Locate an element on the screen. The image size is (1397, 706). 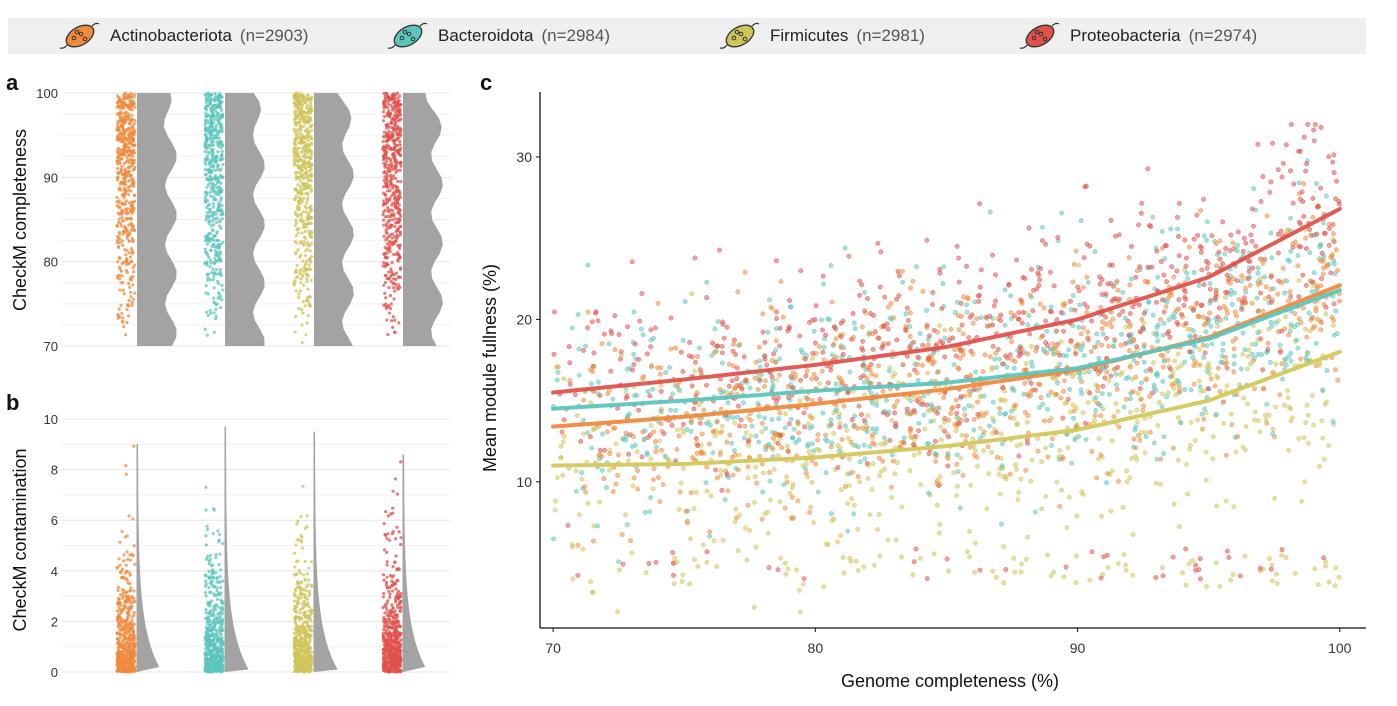
density-half-violin is located at coordinates (326, 551).